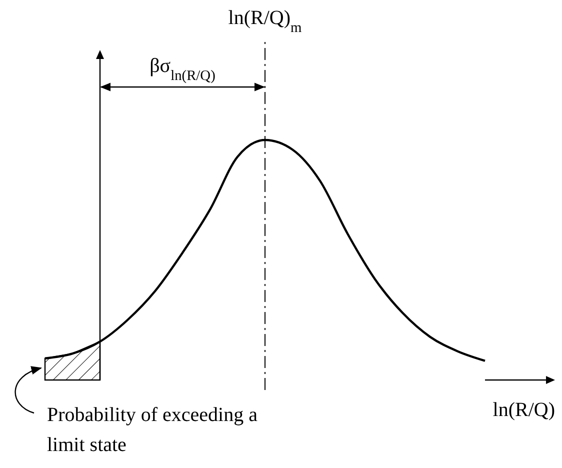 This screenshot has width=562, height=468. What do you see at coordinates (183, 69) in the screenshot?
I see `text: βσ$_{ln(R/Q)}$` at bounding box center [183, 69].